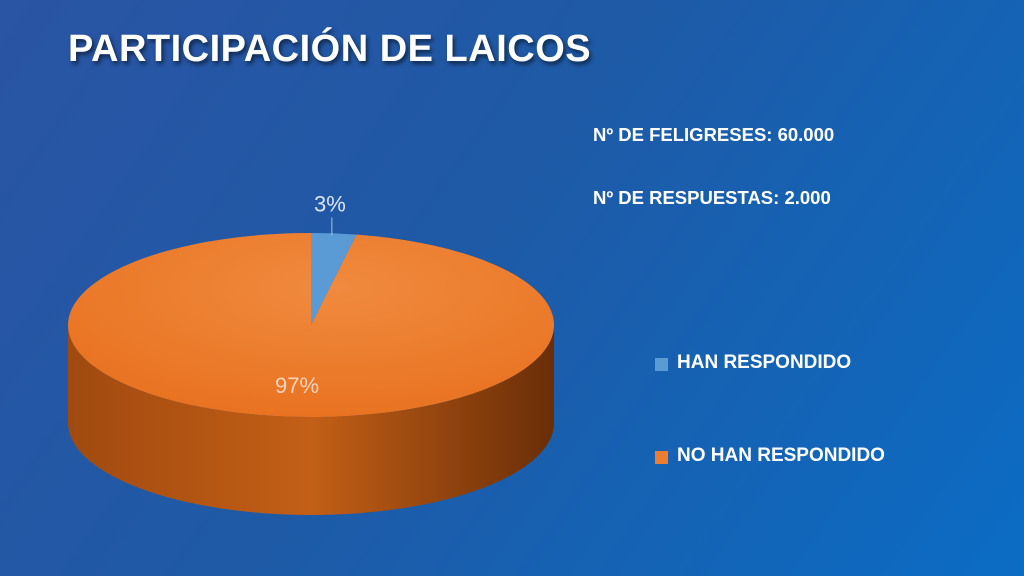  What do you see at coordinates (330, 203) in the screenshot?
I see `data-label-han-respondido: 3%` at bounding box center [330, 203].